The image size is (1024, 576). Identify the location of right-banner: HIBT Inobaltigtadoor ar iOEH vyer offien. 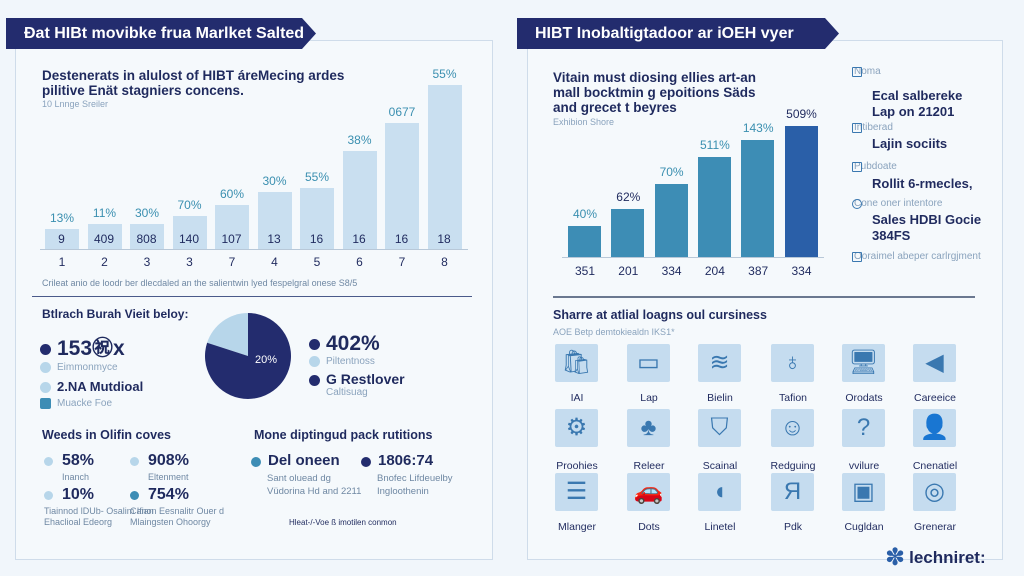
(678, 33).